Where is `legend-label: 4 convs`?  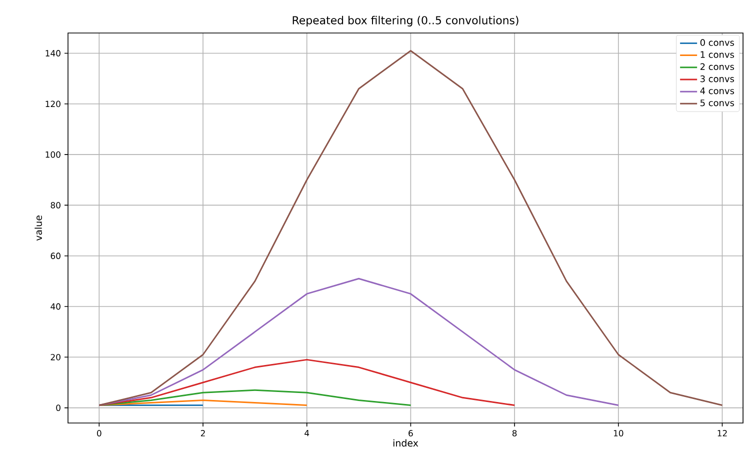
legend-label: 4 convs is located at coordinates (717, 91).